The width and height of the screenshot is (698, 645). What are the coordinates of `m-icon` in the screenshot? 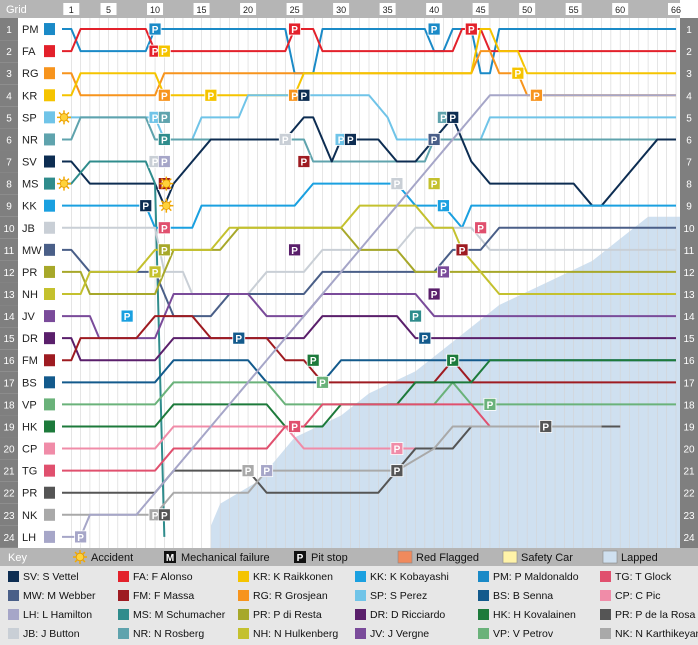 It's located at (170, 557).